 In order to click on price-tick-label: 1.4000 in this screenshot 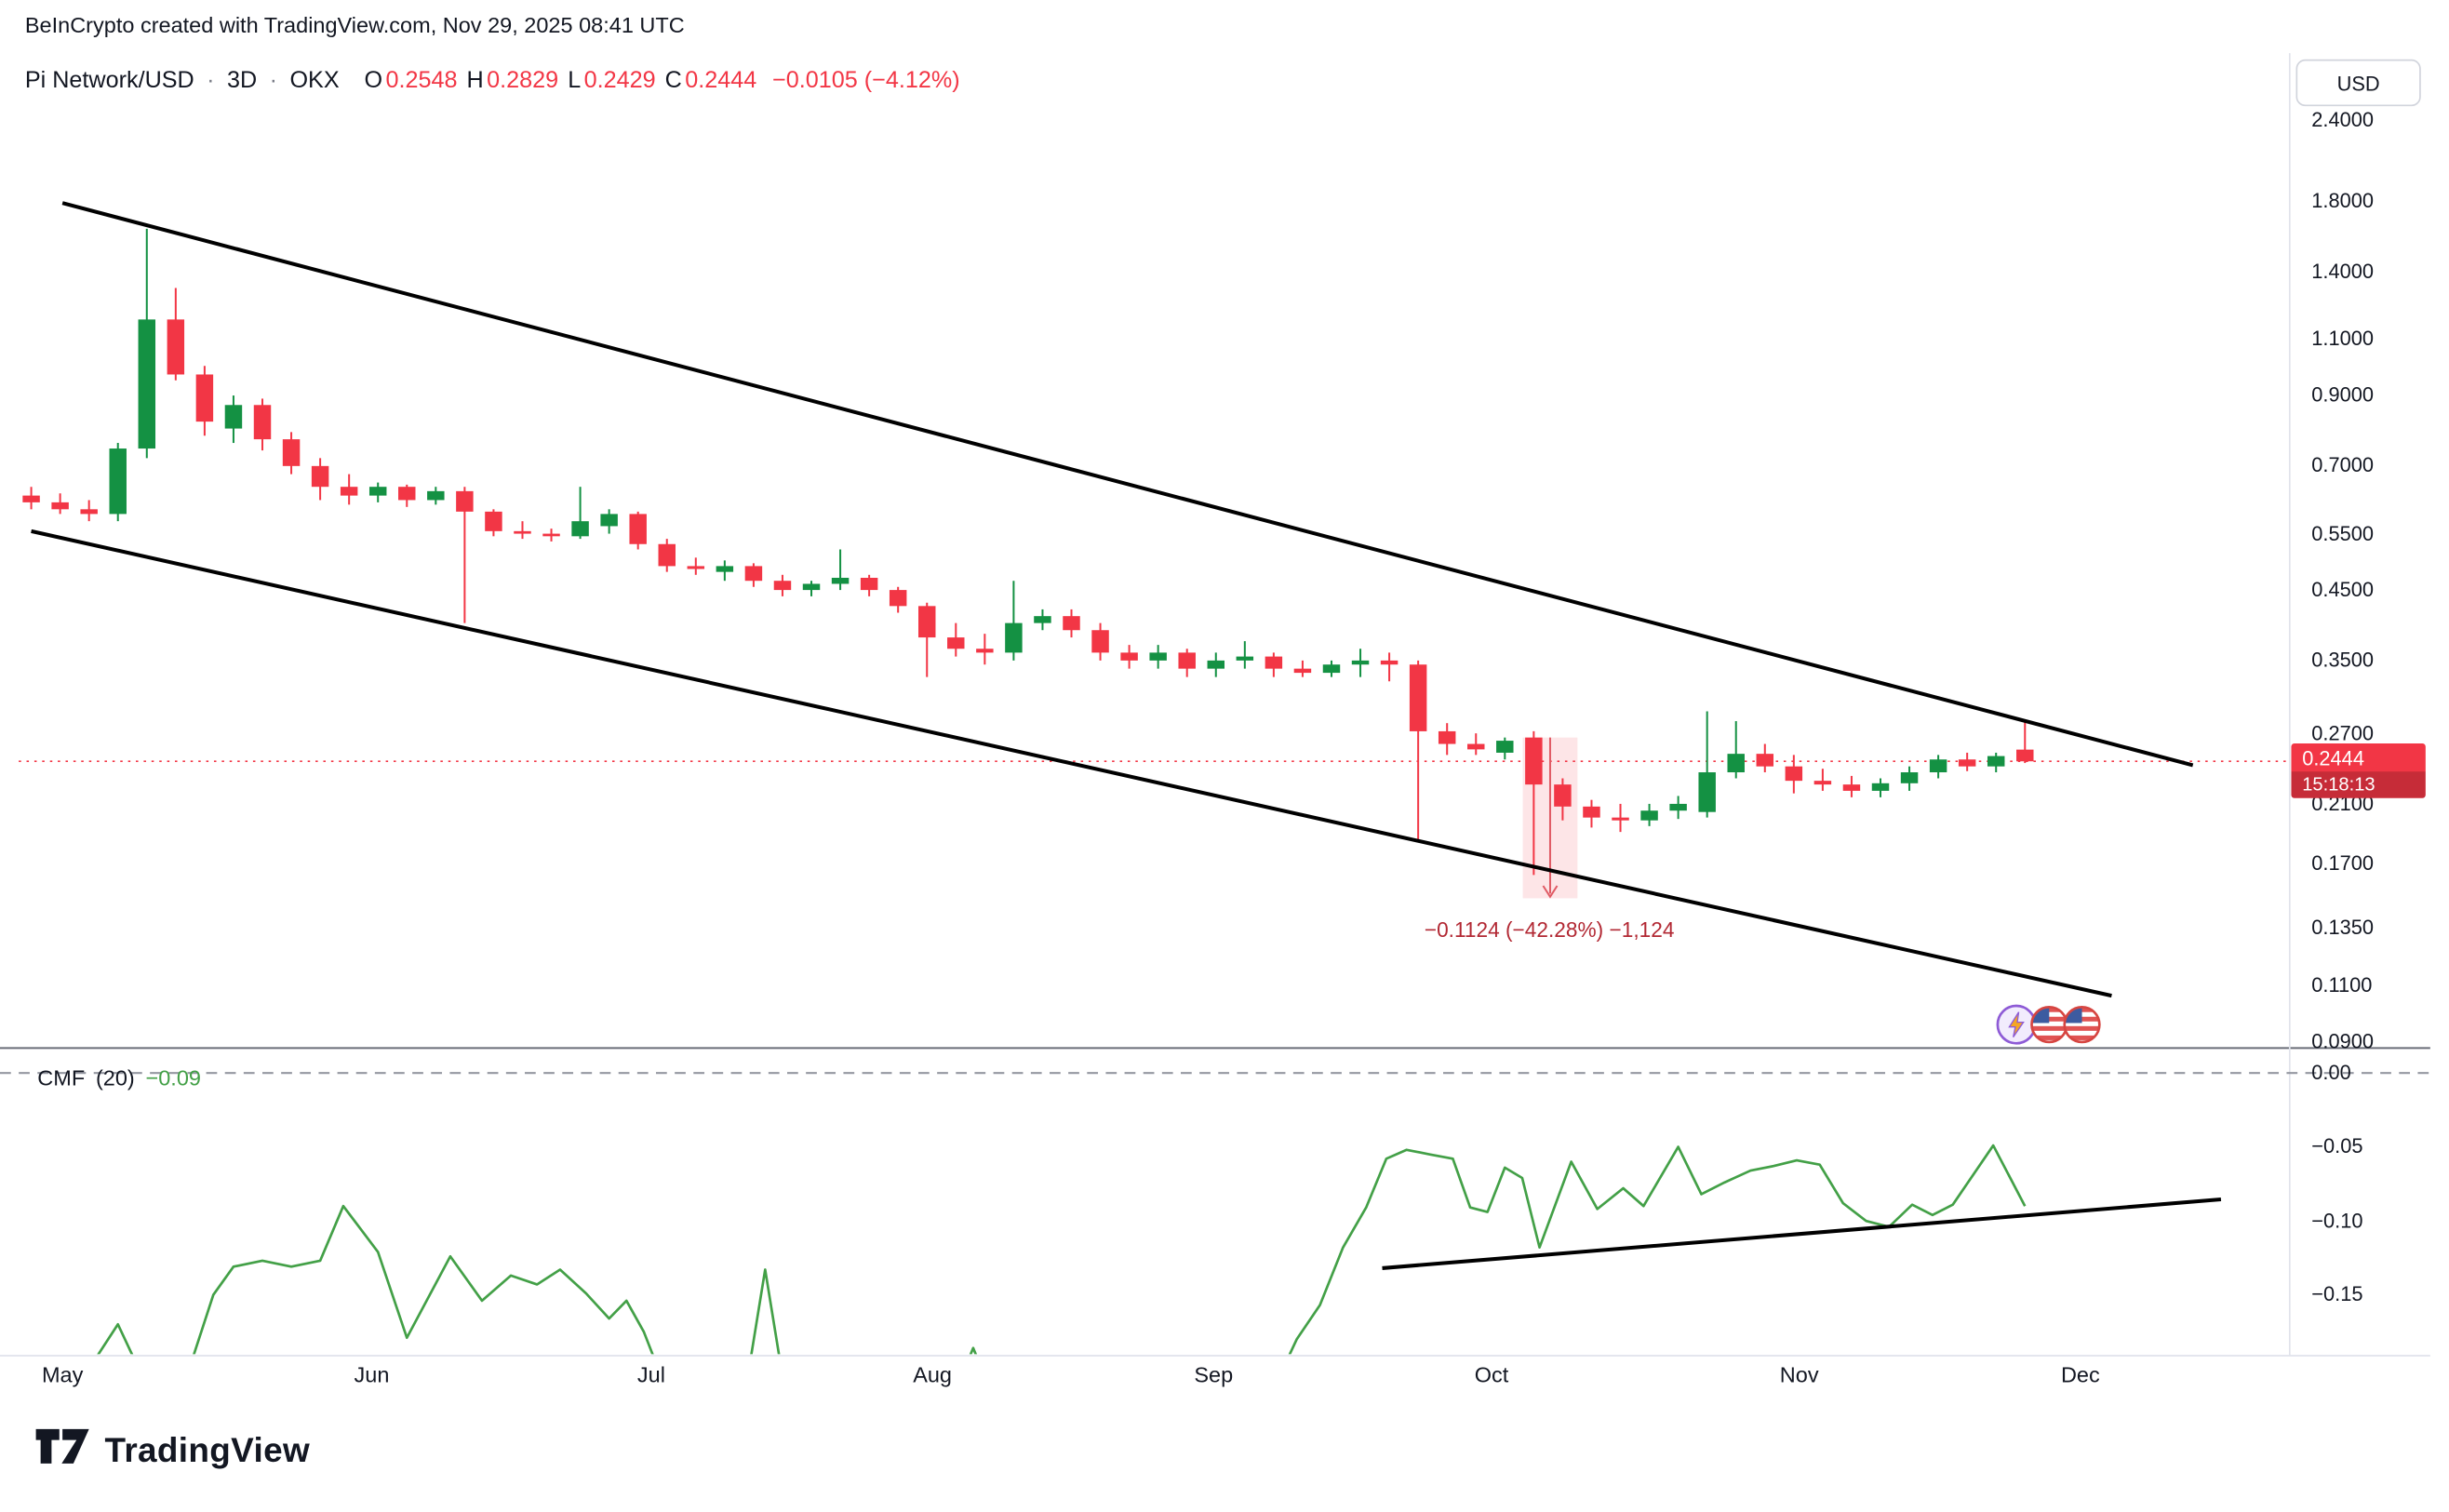, I will do `click(2343, 271)`.